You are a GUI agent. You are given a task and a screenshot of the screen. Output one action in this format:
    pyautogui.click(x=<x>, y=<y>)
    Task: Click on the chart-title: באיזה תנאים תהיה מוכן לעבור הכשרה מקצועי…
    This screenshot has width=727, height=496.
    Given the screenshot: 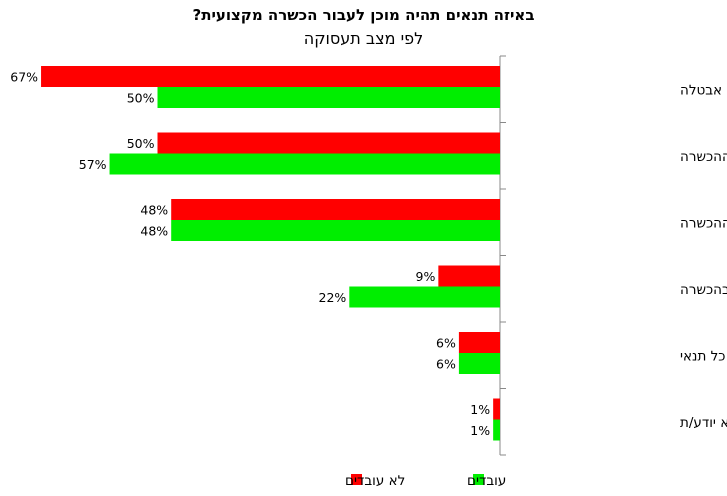 What is the action you would take?
    pyautogui.click(x=363, y=15)
    